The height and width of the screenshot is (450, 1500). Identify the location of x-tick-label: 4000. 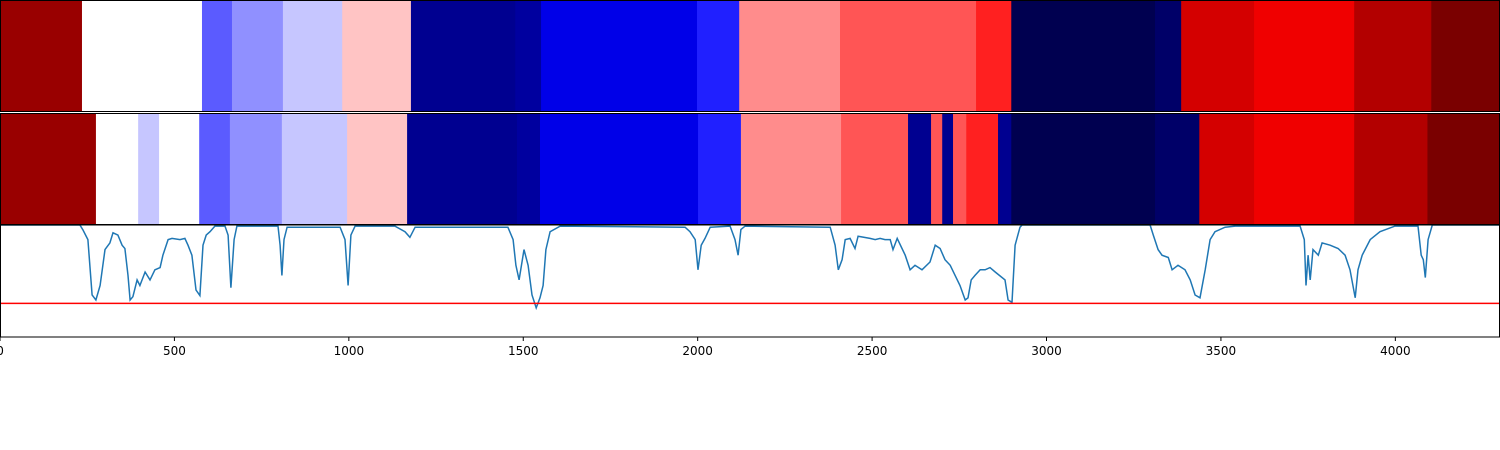
(1395, 351).